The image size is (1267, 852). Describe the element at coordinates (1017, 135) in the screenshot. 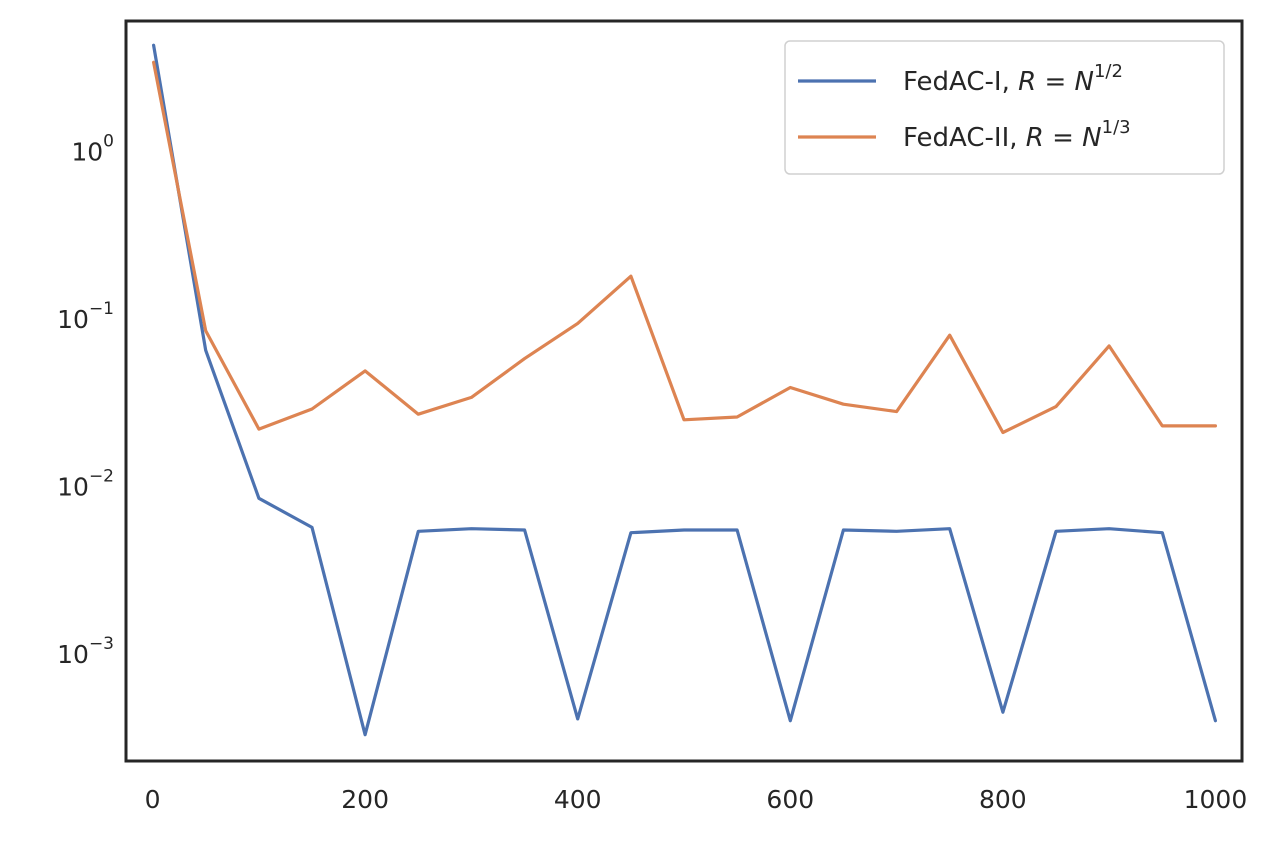

I see `legend-label-2: FedAC-II, R = N1/3` at that location.